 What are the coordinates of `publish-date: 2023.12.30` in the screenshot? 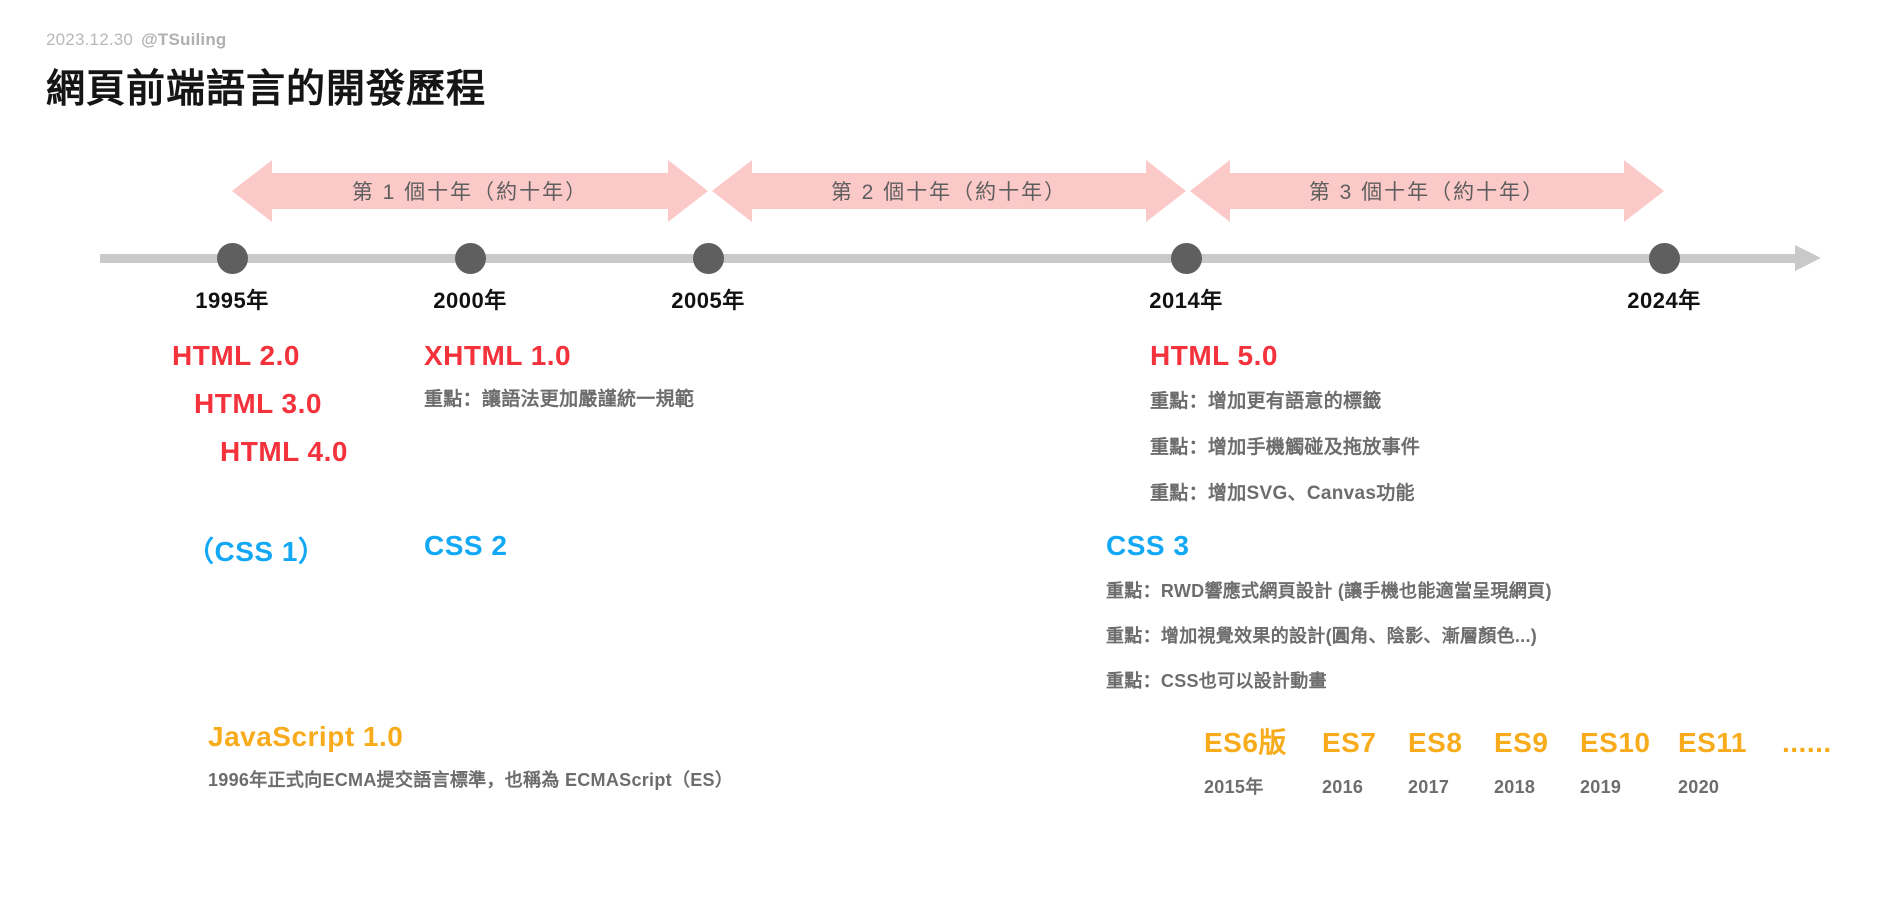 It's located at (90, 39).